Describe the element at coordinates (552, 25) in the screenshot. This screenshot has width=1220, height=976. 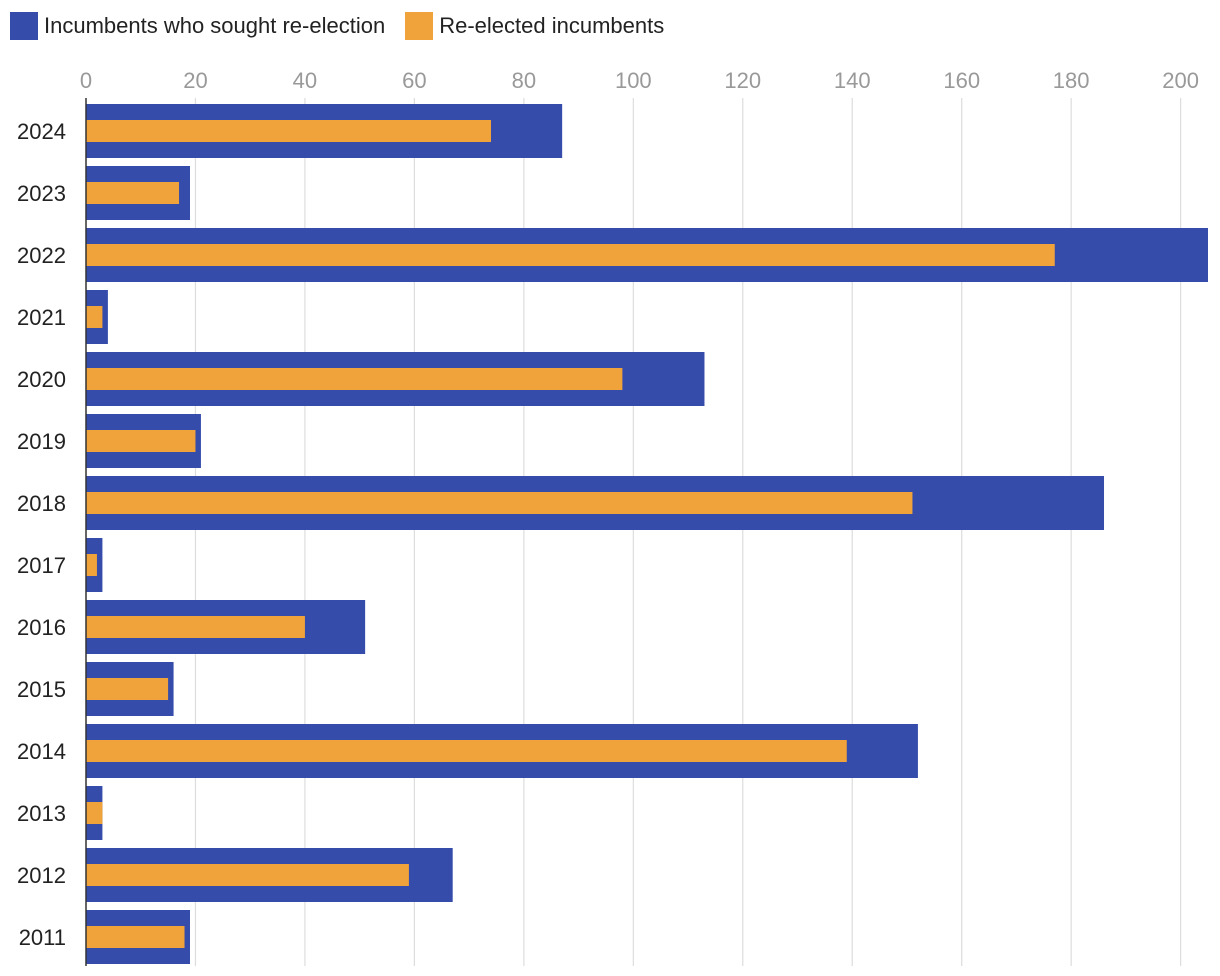
I see `legend-label-reelected: Re-elected incumbents` at that location.